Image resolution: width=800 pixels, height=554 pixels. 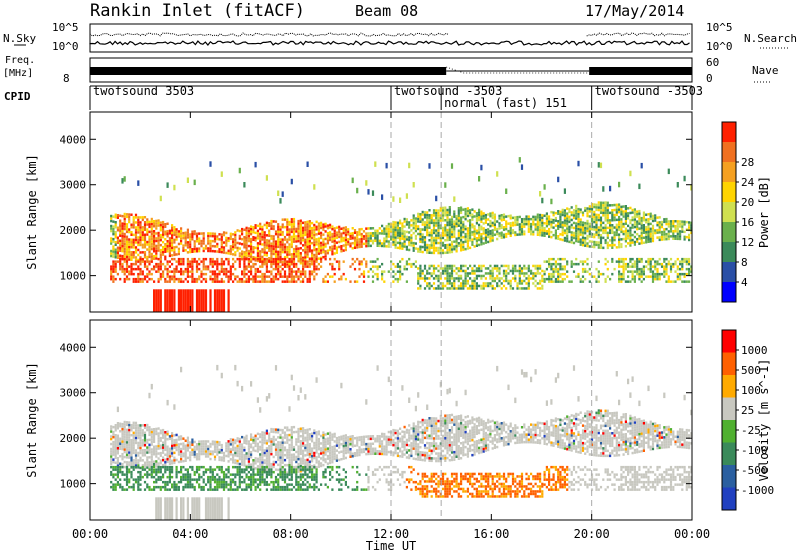 What do you see at coordinates (197, 11) in the screenshot?
I see `station-title: Rankin Inlet (fitACF)` at bounding box center [197, 11].